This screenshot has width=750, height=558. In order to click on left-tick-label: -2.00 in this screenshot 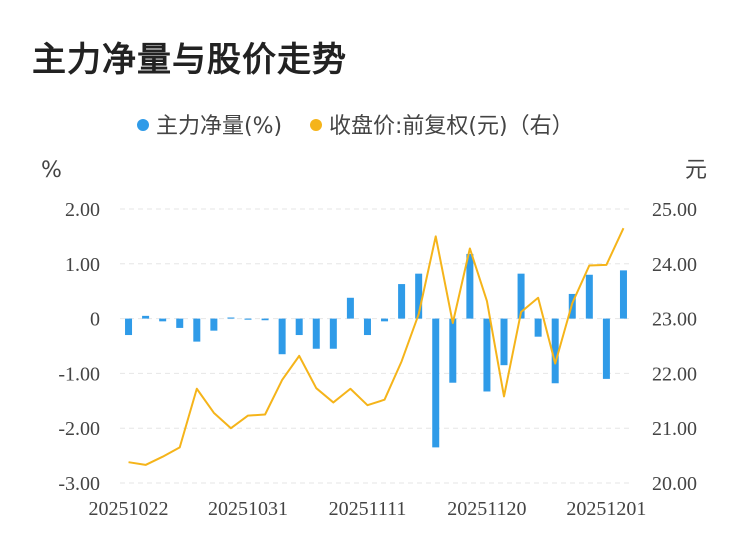, I will do `click(79, 429)`.